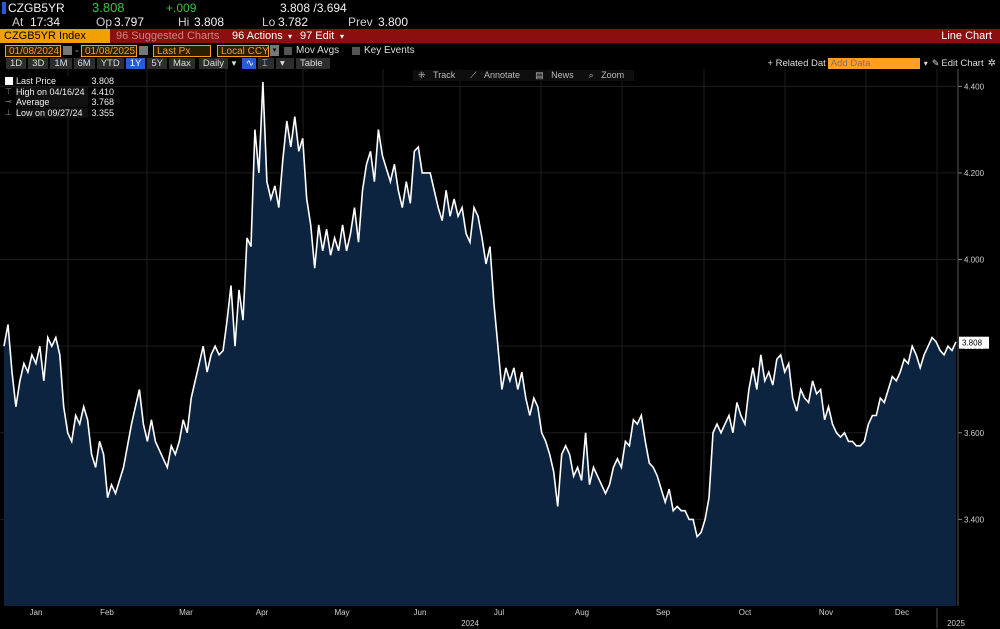 This screenshot has width=1000, height=629. I want to click on line-style-icon: ∿, so click(248, 63).